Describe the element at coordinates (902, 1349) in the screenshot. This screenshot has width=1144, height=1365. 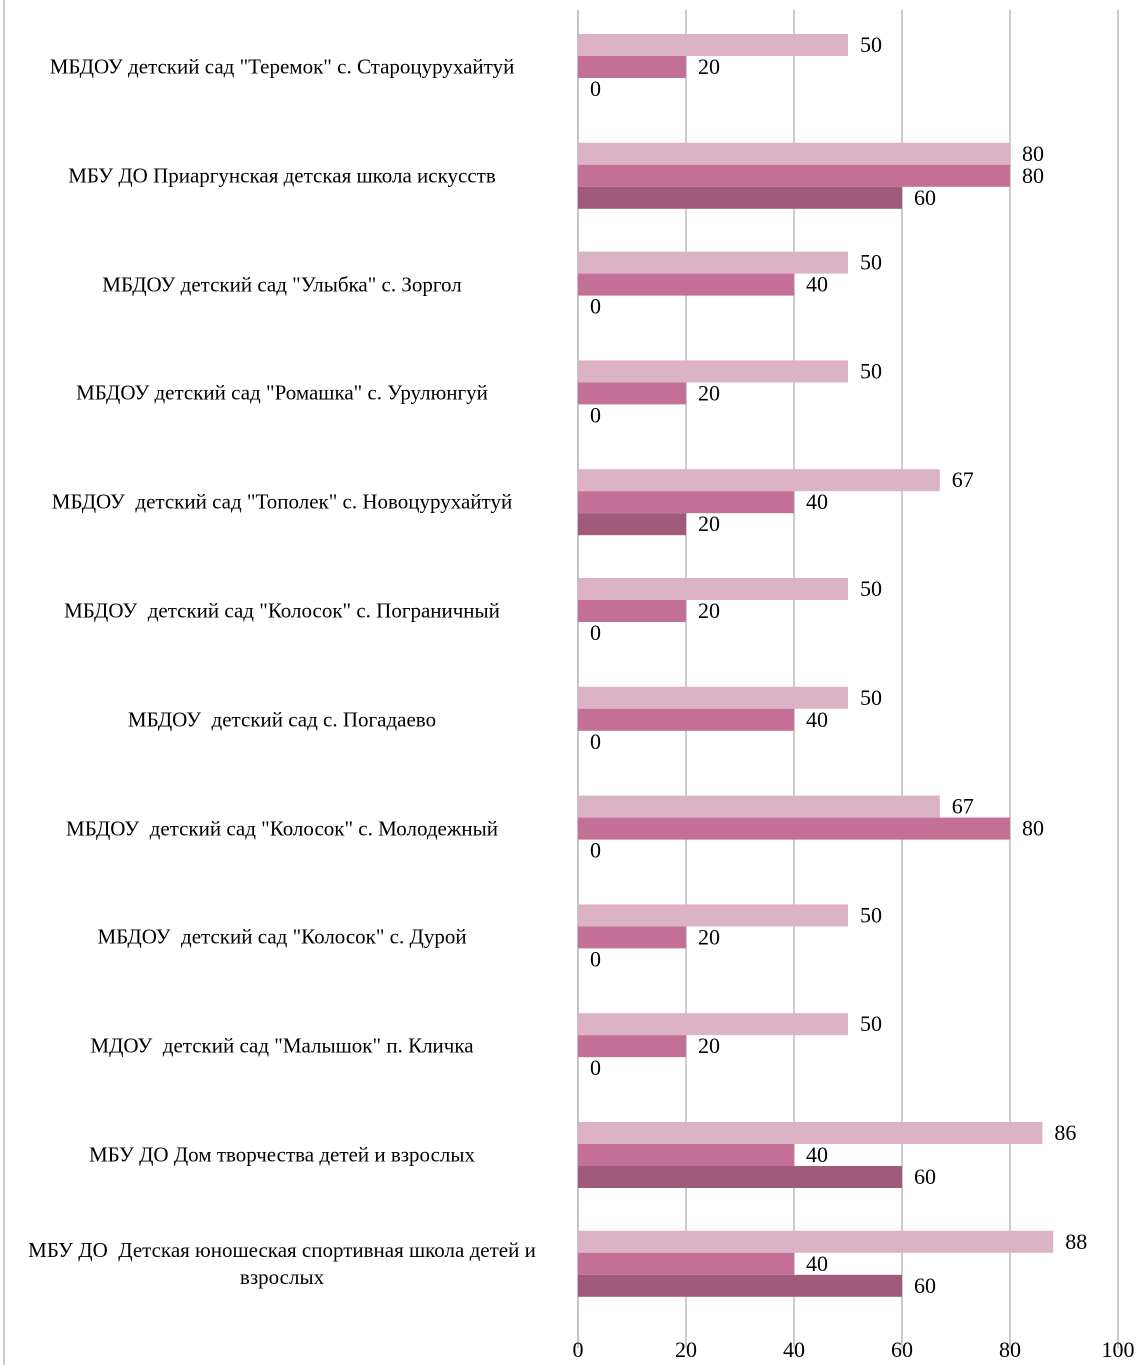
I see `x-tick-label: 60` at that location.